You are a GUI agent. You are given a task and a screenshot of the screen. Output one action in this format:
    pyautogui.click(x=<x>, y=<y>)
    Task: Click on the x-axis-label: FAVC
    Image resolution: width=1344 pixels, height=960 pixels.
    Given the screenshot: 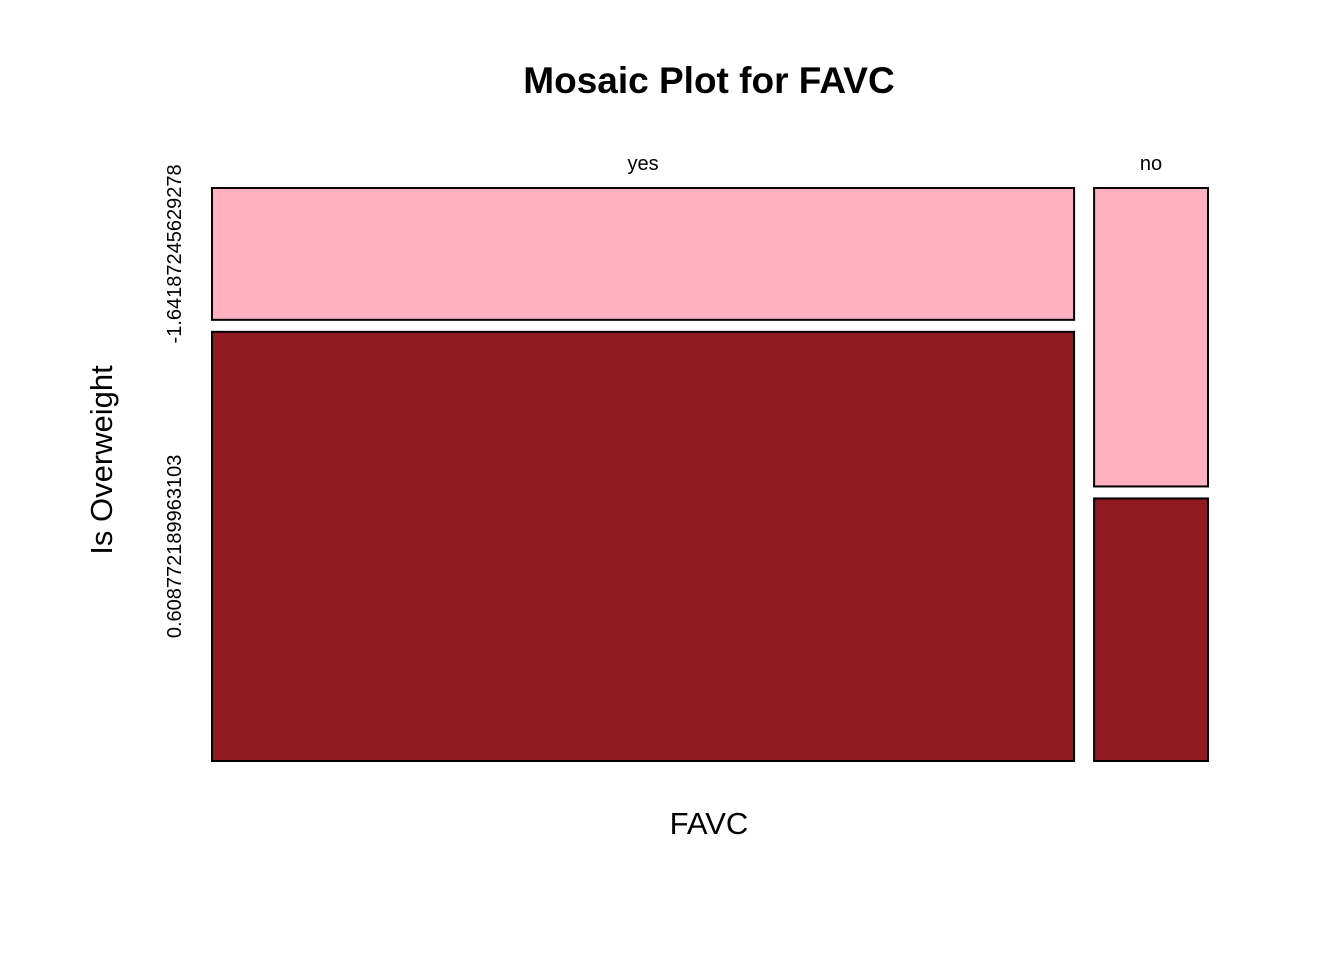 What is the action you would take?
    pyautogui.click(x=709, y=823)
    